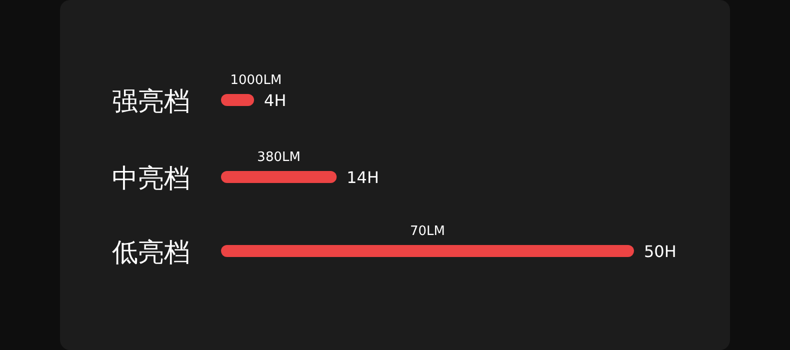 The width and height of the screenshot is (790, 350). I want to click on y-tick-label: 低亮档, so click(151, 253).